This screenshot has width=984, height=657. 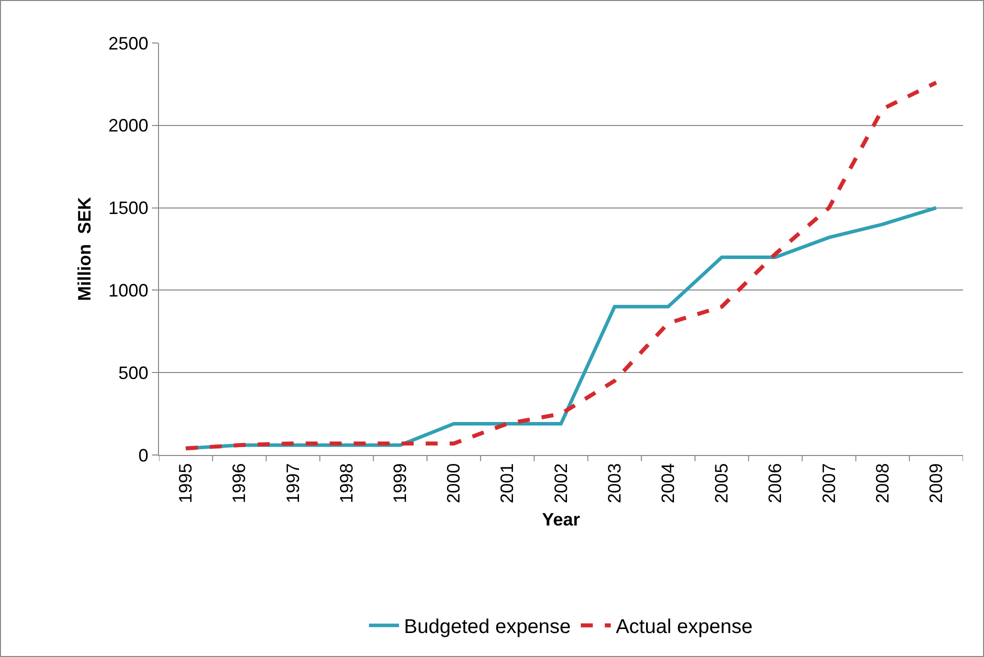 What do you see at coordinates (936, 483) in the screenshot?
I see `x-tick-label: 2009` at bounding box center [936, 483].